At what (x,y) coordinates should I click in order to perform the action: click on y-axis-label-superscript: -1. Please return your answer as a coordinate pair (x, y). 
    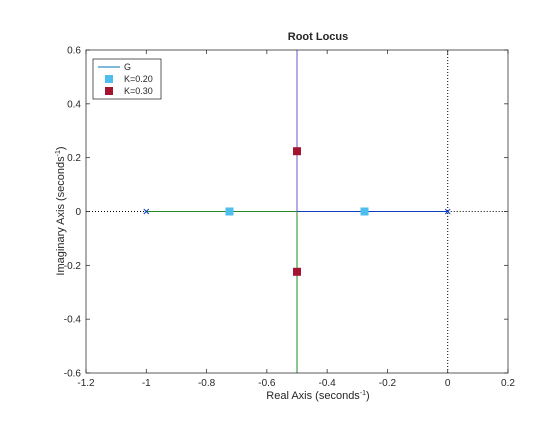
    Looking at the image, I should click on (58, 153).